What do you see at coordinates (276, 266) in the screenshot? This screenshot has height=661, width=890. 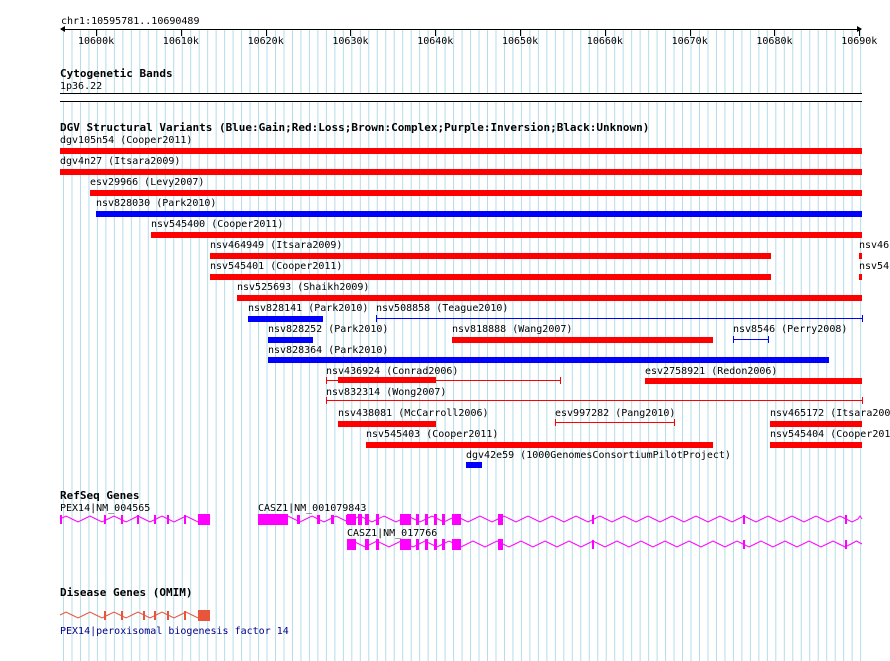 I see `dgv-feature-label: nsv545401 (Cooper2011)` at bounding box center [276, 266].